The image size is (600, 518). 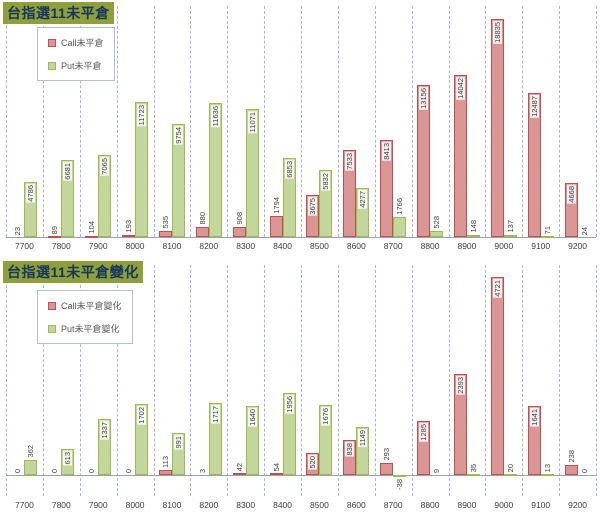 I want to click on bar-value-label: 1702, so click(x=142, y=415).